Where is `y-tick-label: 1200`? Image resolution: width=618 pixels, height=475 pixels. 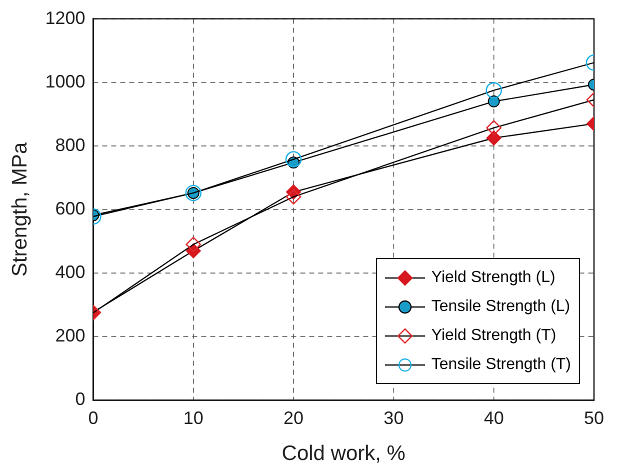 y-tick-label: 1200 is located at coordinates (65, 18).